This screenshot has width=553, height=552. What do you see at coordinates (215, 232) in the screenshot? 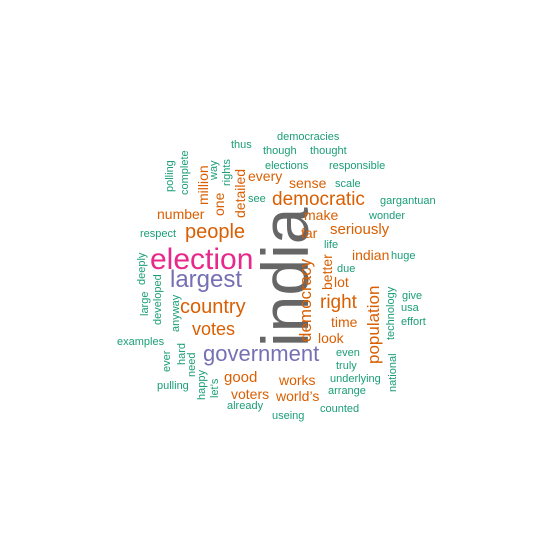
I see `word-people: people` at bounding box center [215, 232].